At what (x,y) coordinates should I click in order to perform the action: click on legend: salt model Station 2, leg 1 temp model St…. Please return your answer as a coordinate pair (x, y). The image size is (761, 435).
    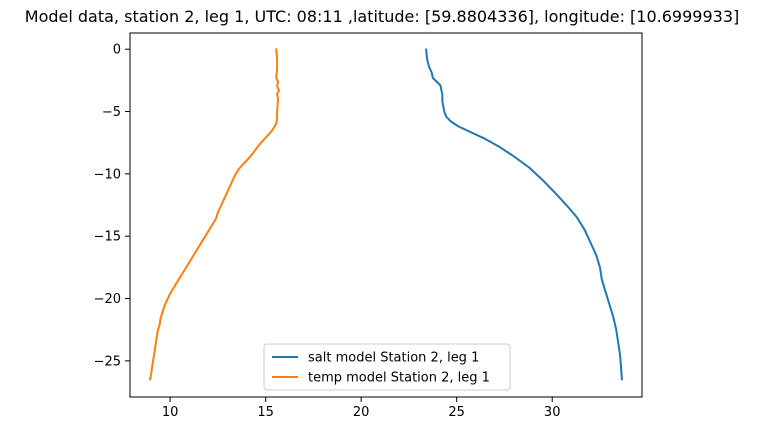
    Looking at the image, I should click on (387, 367).